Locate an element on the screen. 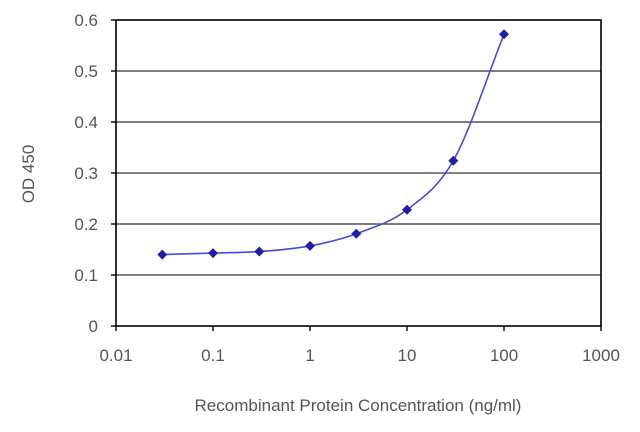 The height and width of the screenshot is (432, 640). y-tick-label: 0.4 is located at coordinates (86, 122).